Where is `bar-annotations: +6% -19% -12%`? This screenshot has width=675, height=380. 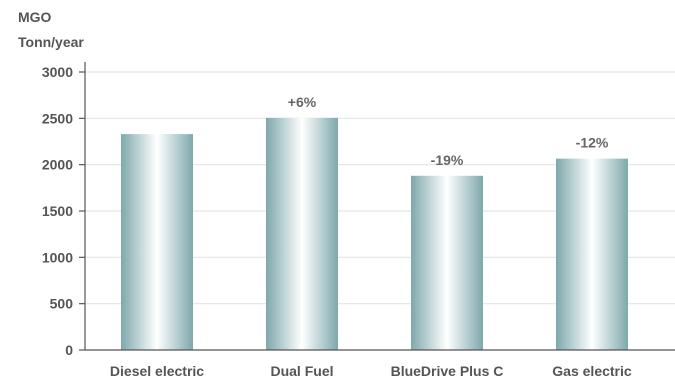 bar-annotations: +6% -19% -12% is located at coordinates (448, 131).